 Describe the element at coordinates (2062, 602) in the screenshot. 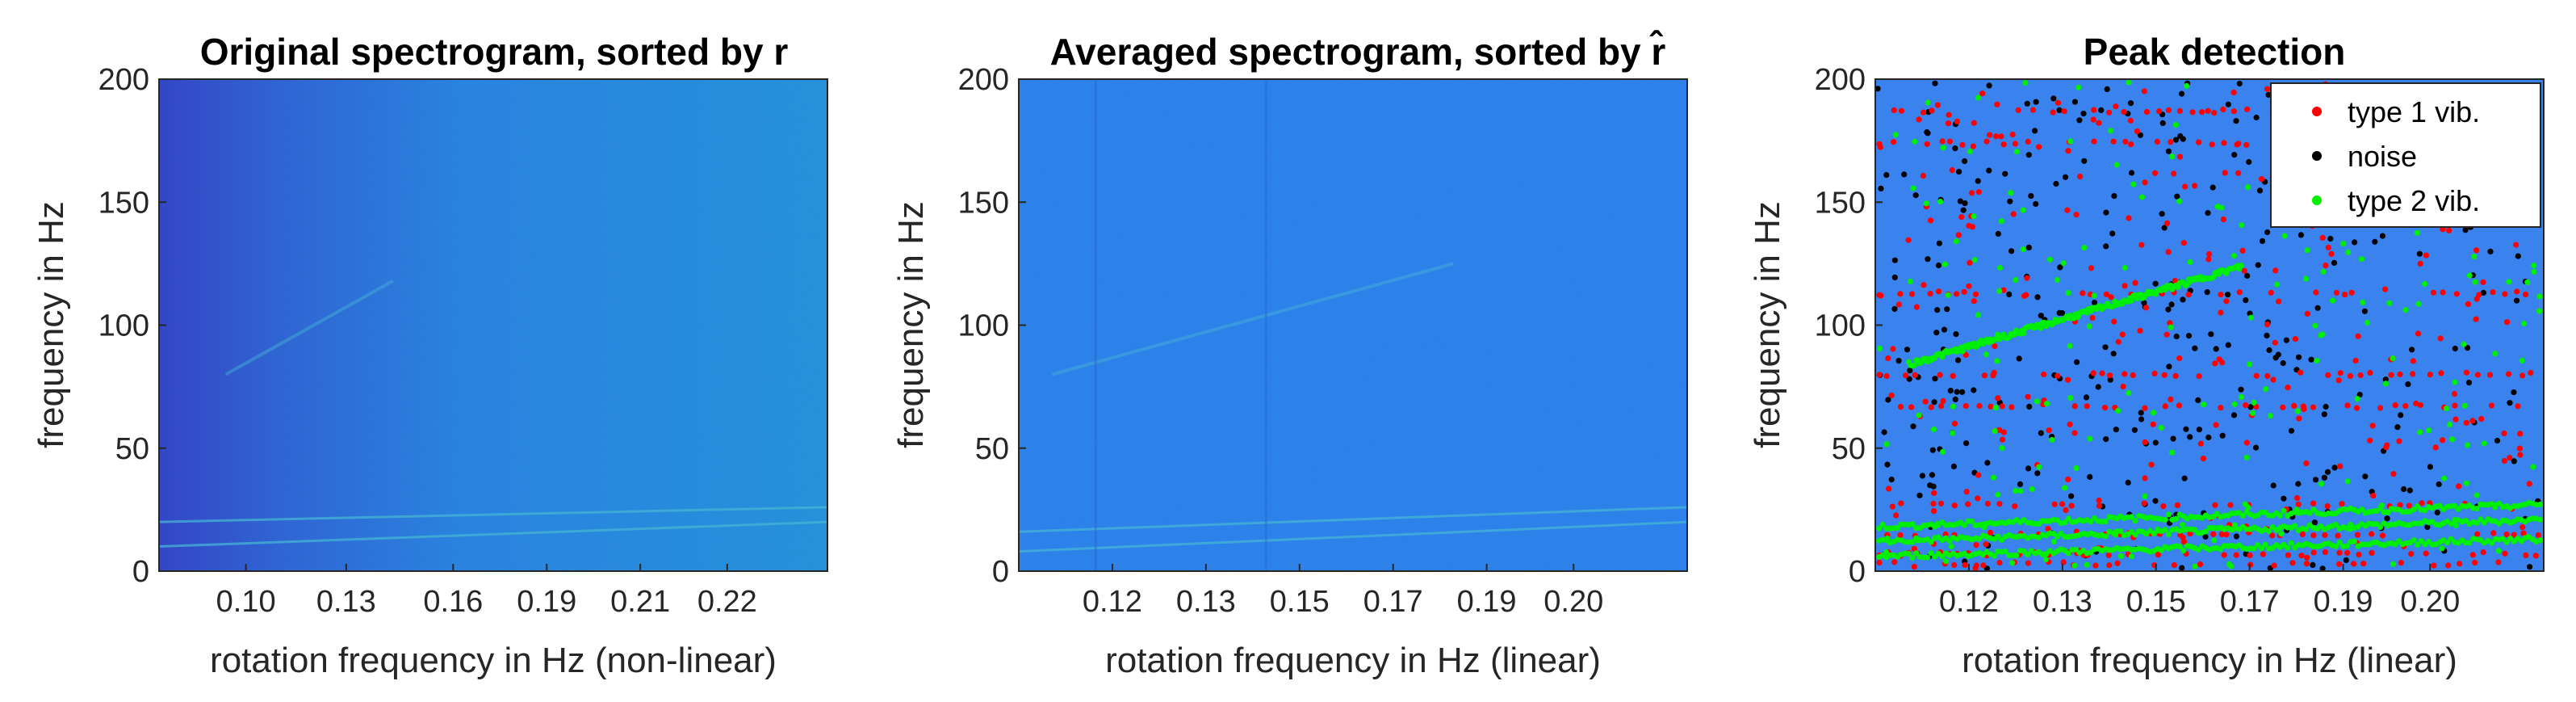

I see `x-tick-label: 0.13` at that location.